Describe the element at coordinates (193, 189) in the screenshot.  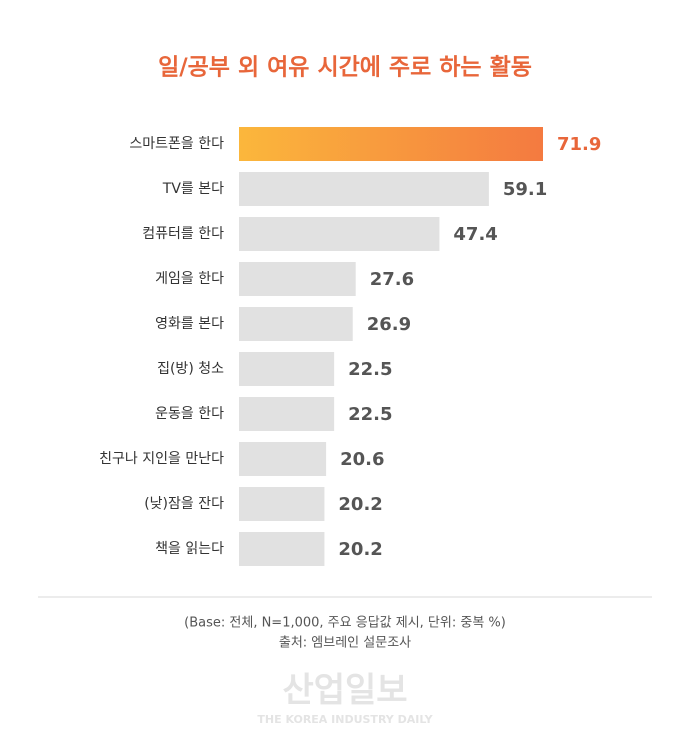
I see `category-label: TV를 본다` at that location.